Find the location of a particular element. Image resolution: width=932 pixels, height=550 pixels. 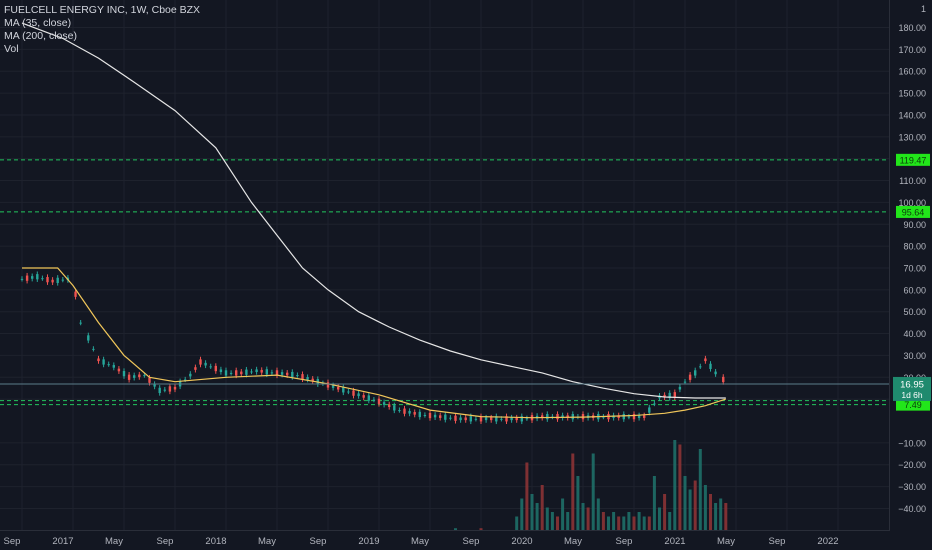

price-level-label: 7.49 is located at coordinates (913, 405).